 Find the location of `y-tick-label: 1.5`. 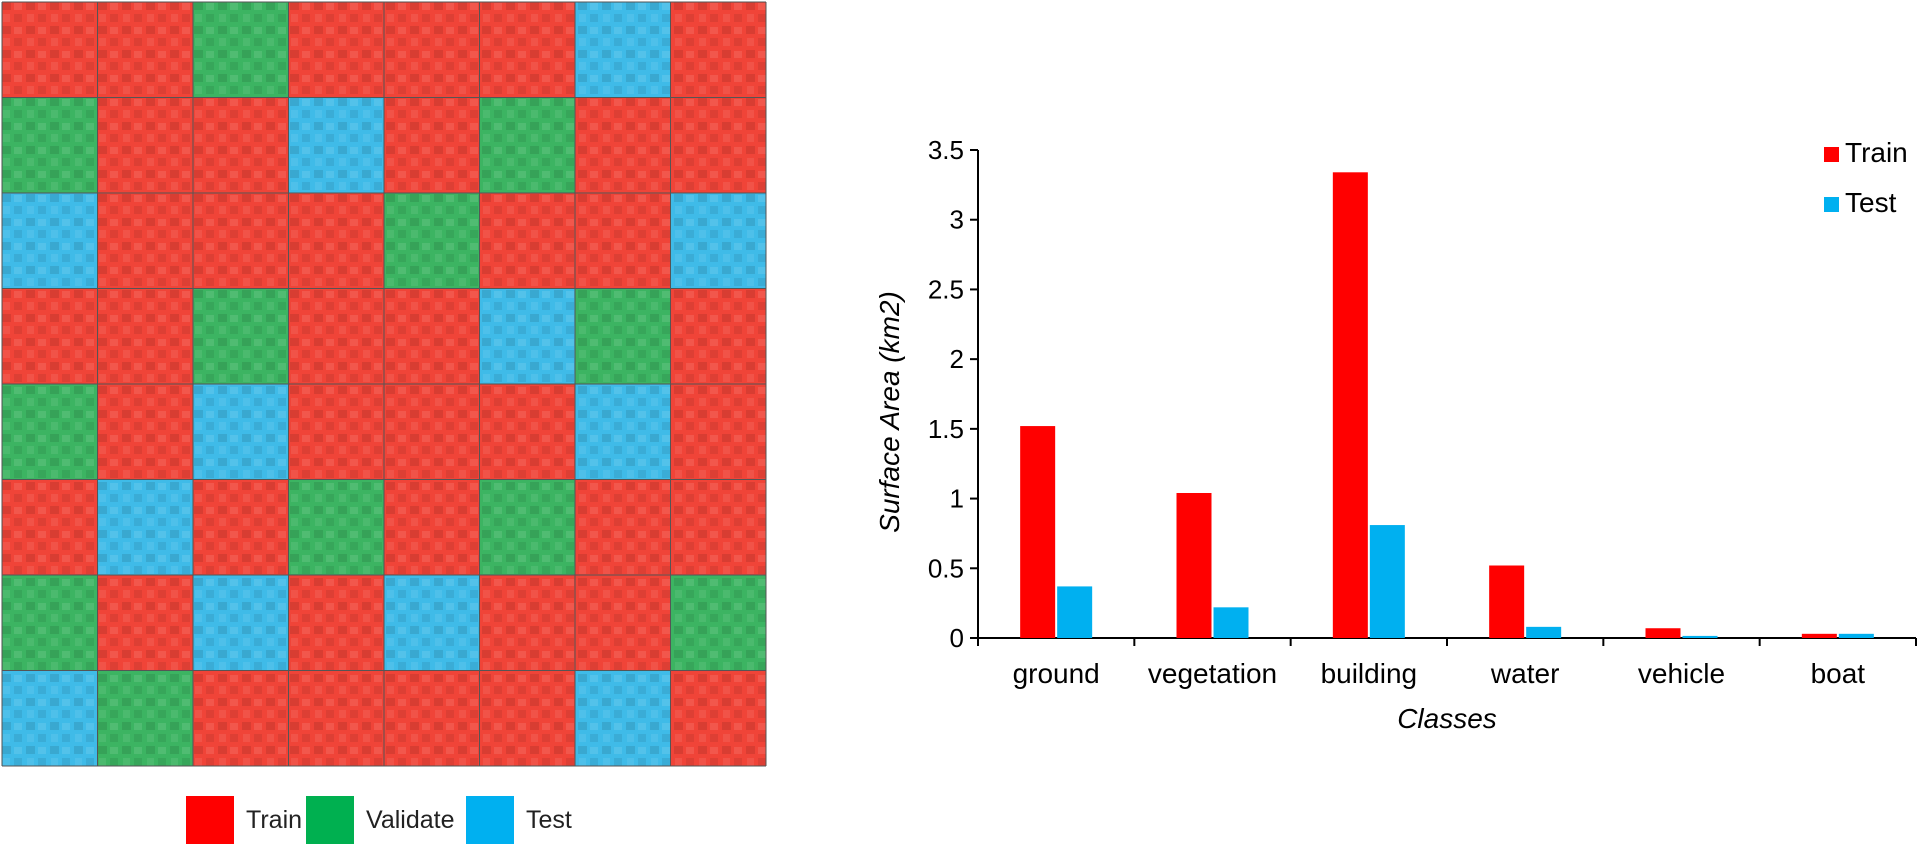

y-tick-label: 1.5 is located at coordinates (946, 429).